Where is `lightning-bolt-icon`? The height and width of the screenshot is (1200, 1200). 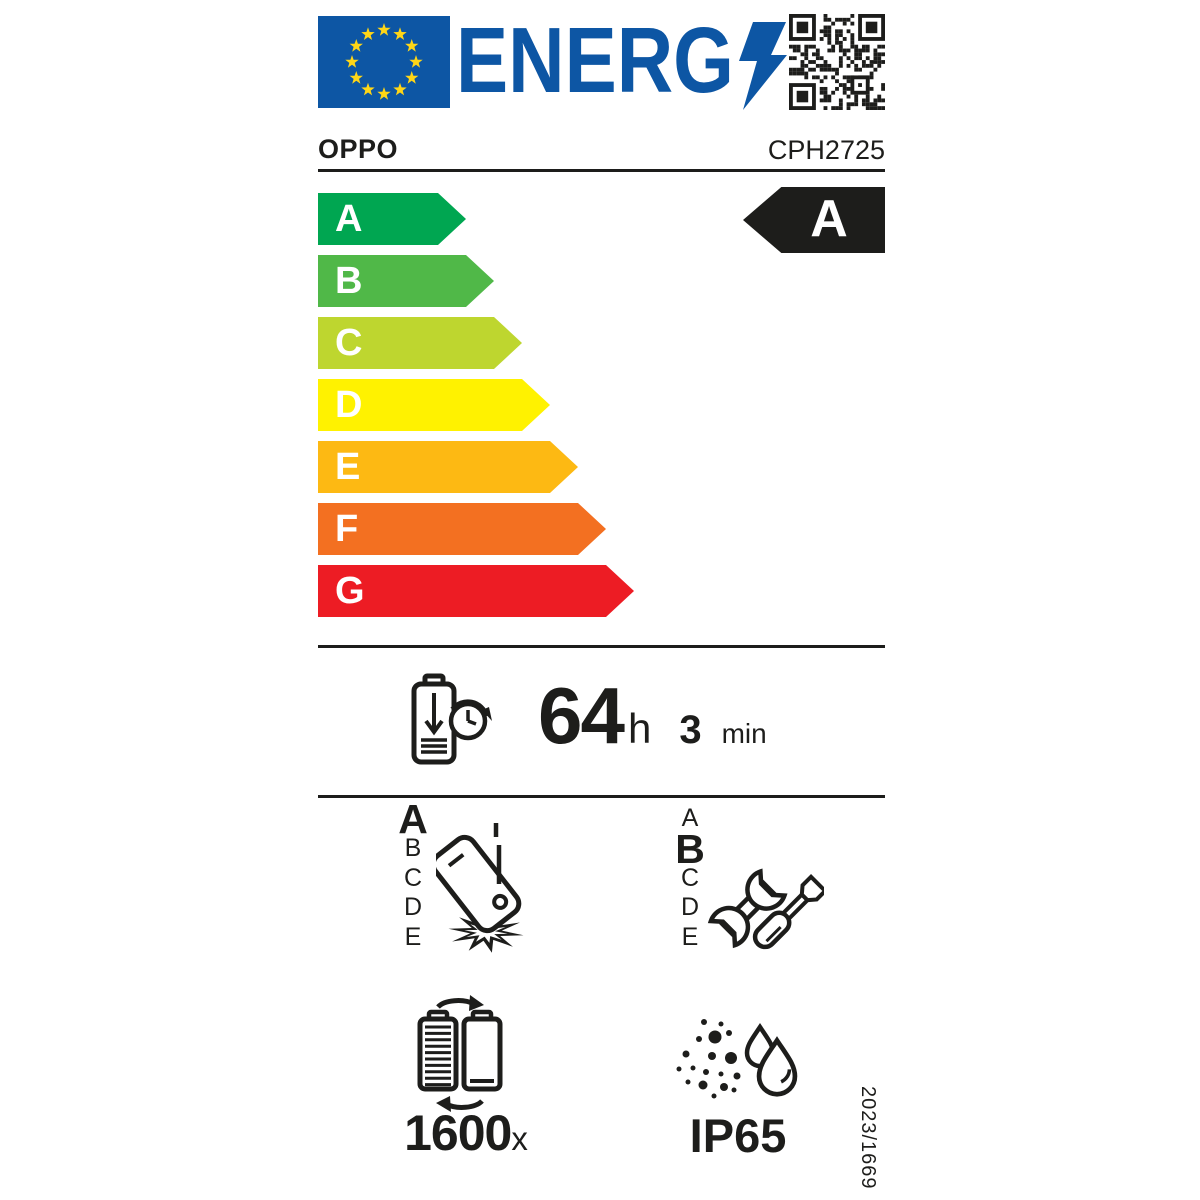
lightning-bolt-icon is located at coordinates (763, 66).